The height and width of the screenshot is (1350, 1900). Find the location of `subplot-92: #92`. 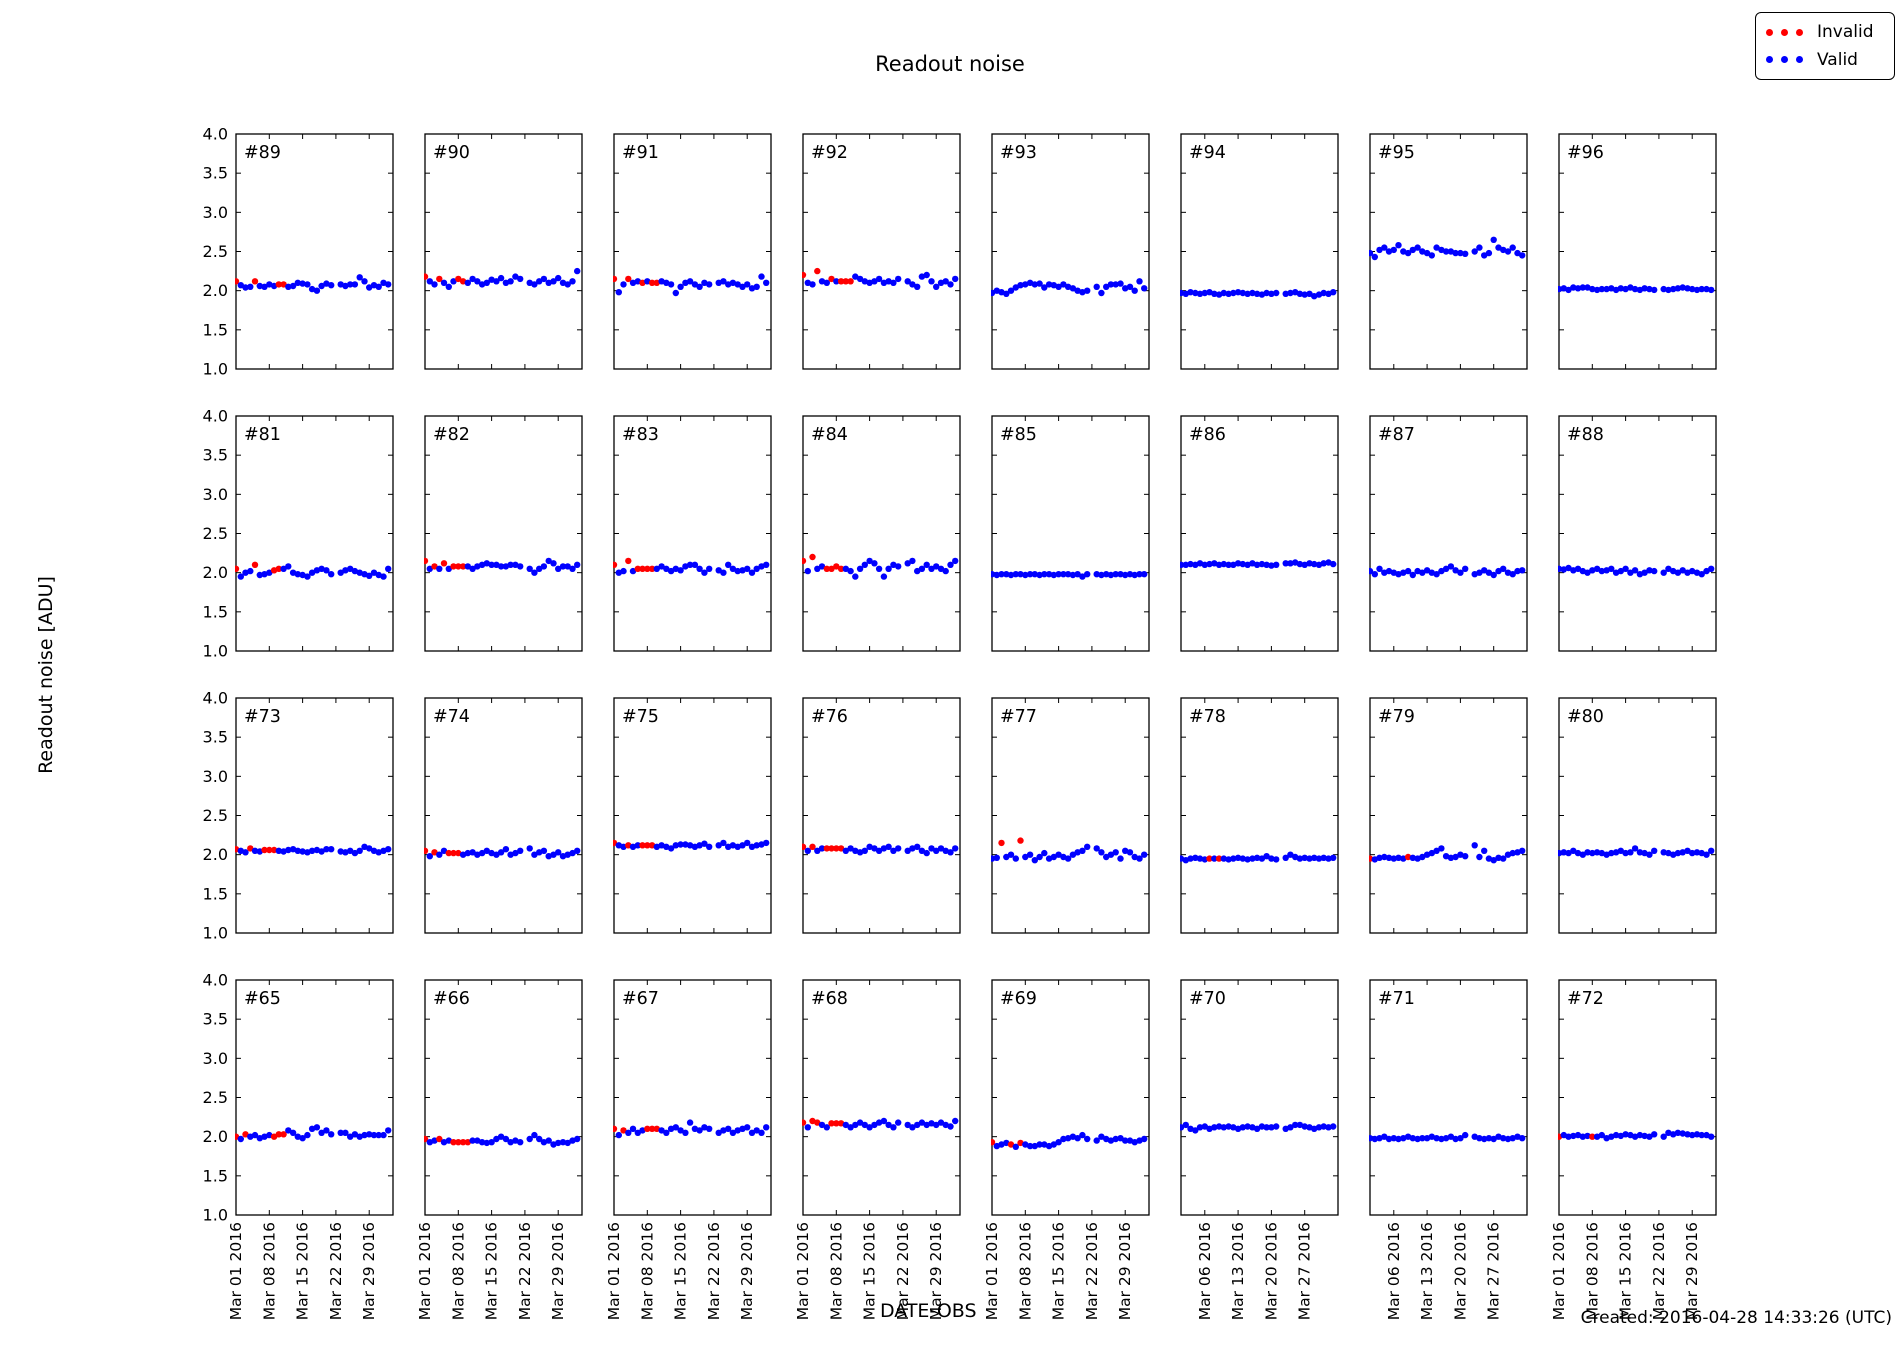

subplot-92: #92 is located at coordinates (881, 251).